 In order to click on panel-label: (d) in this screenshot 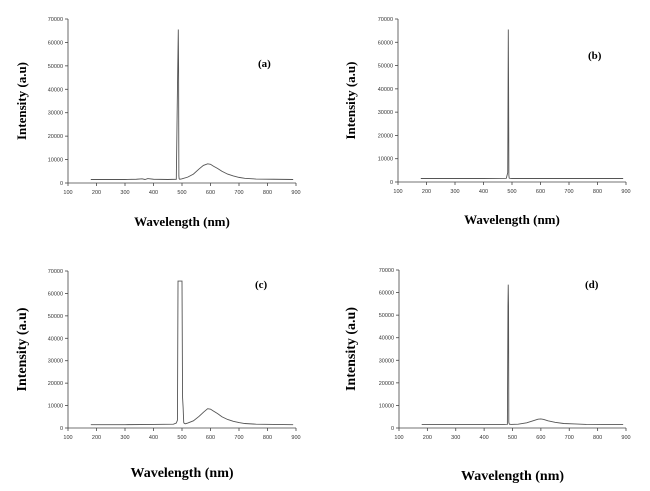, I will do `click(592, 285)`.